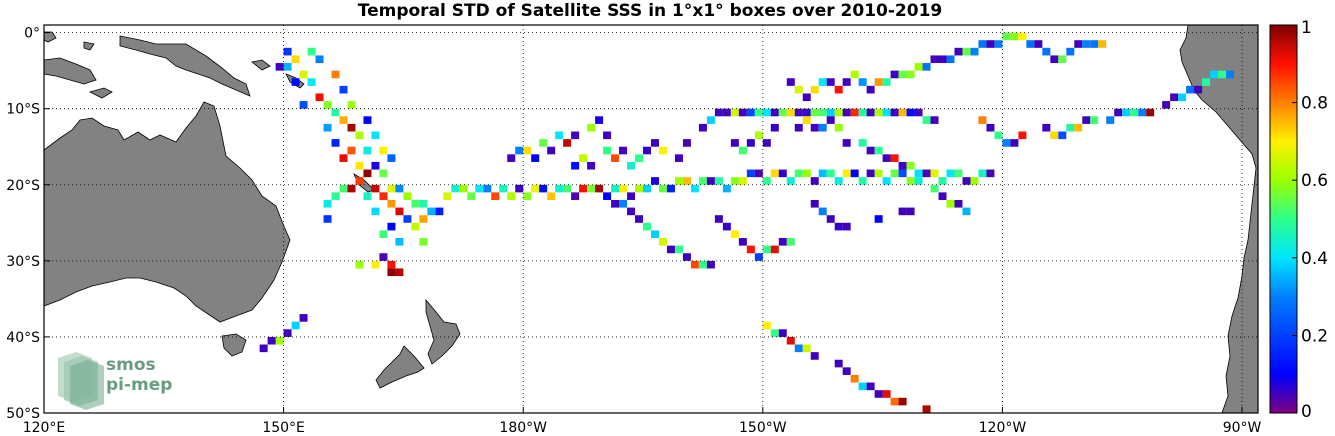  I want to click on colorbar-tick-label: 0, so click(1306, 412).